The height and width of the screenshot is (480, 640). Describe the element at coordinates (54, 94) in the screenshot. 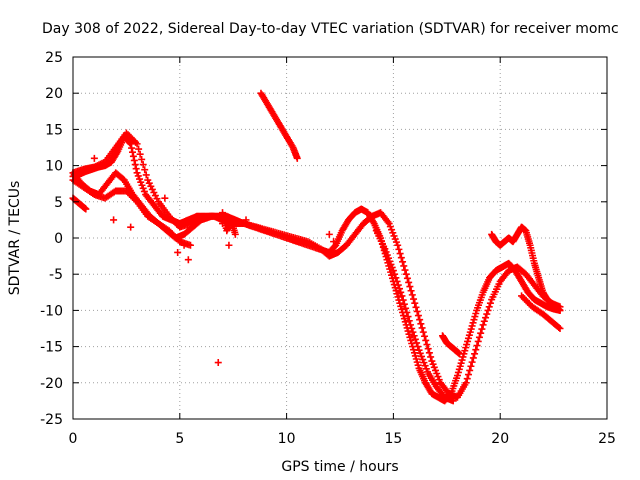

I see `y-tick-label: 20` at that location.